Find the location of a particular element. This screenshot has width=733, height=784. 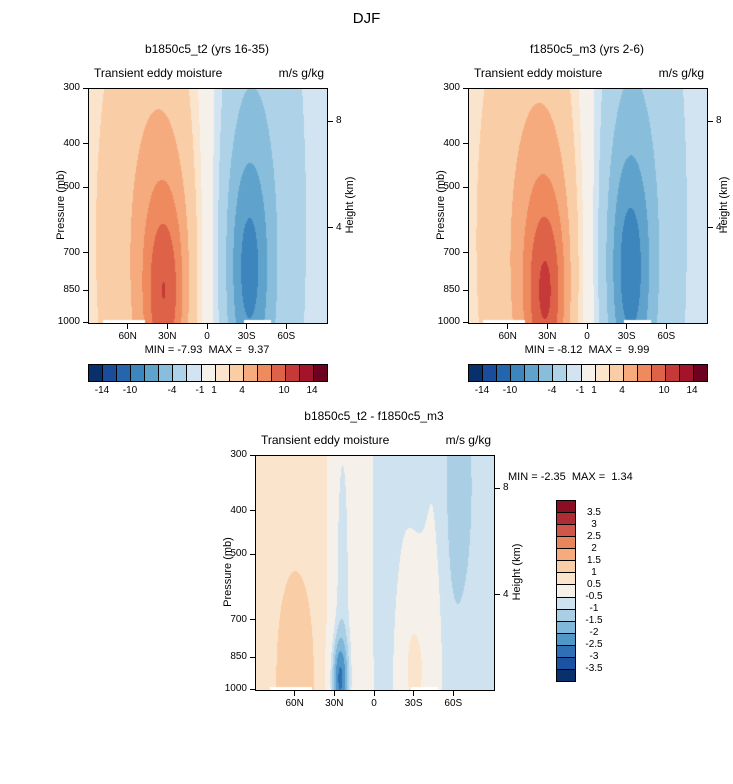

colorbar-tick-label: -3.5 is located at coordinates (594, 668).